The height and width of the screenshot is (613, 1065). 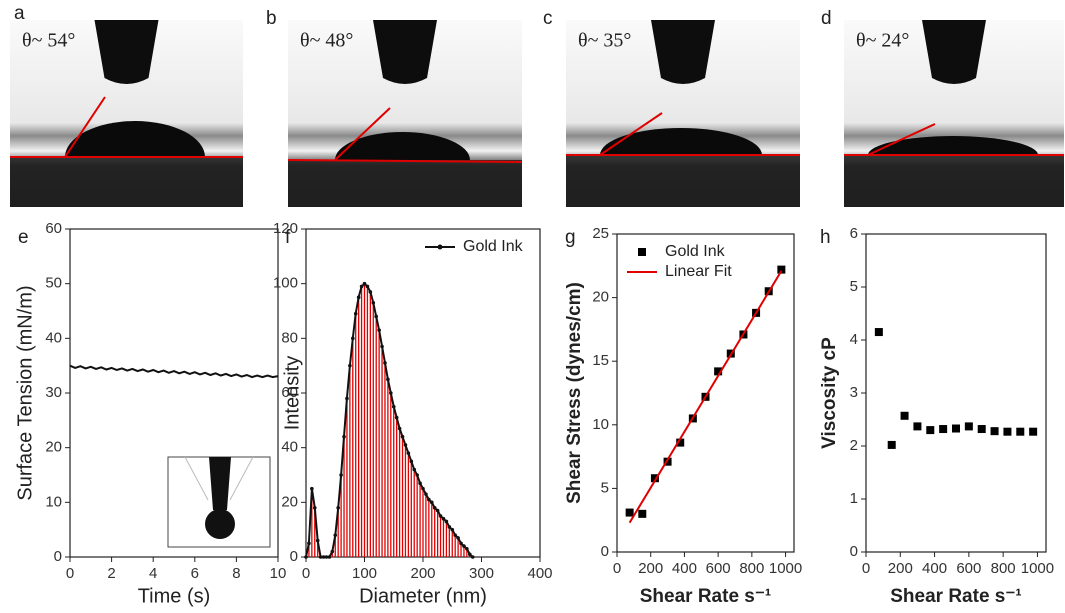 What do you see at coordinates (288, 237) in the screenshot?
I see `panel-label: f` at bounding box center [288, 237].